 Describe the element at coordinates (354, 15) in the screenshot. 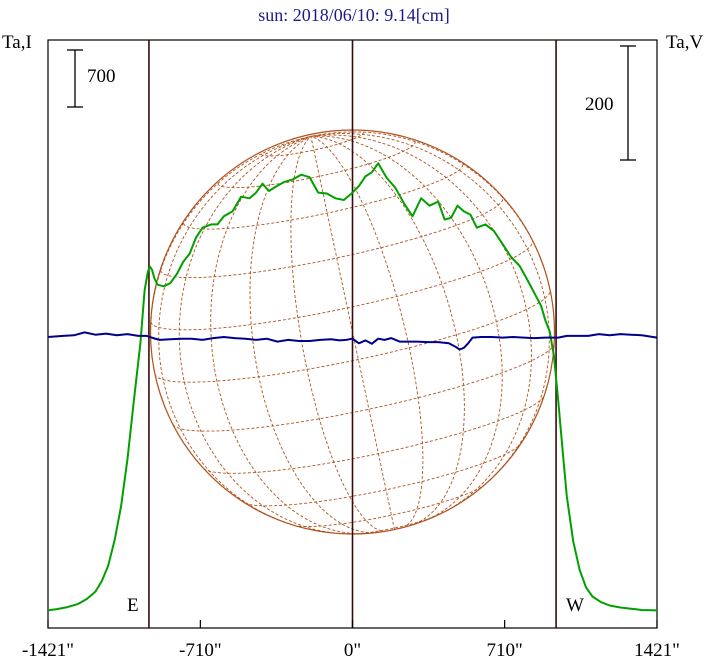

I see `chart-title: sun: 2018/06/10: 9.14[cm]` at that location.